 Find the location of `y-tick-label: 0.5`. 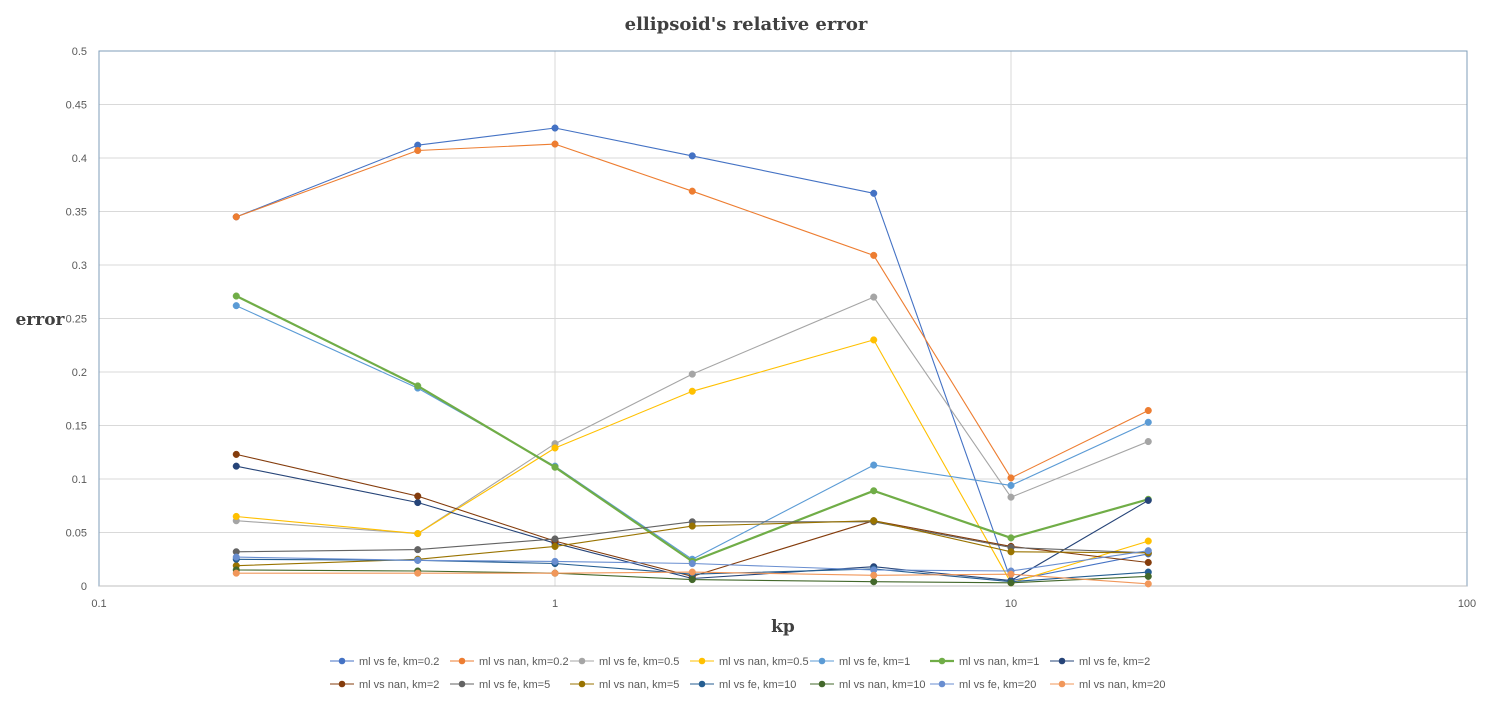

y-tick-label: 0.5 is located at coordinates (79, 52).